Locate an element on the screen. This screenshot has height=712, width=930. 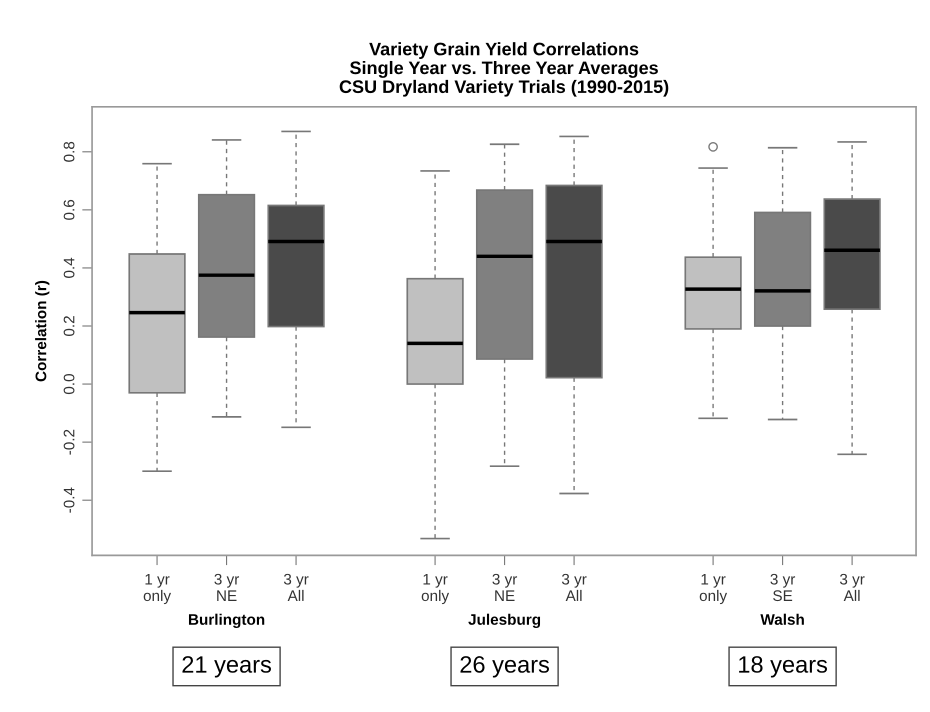
x-tick-label: 3 yr SE is located at coordinates (783, 588).